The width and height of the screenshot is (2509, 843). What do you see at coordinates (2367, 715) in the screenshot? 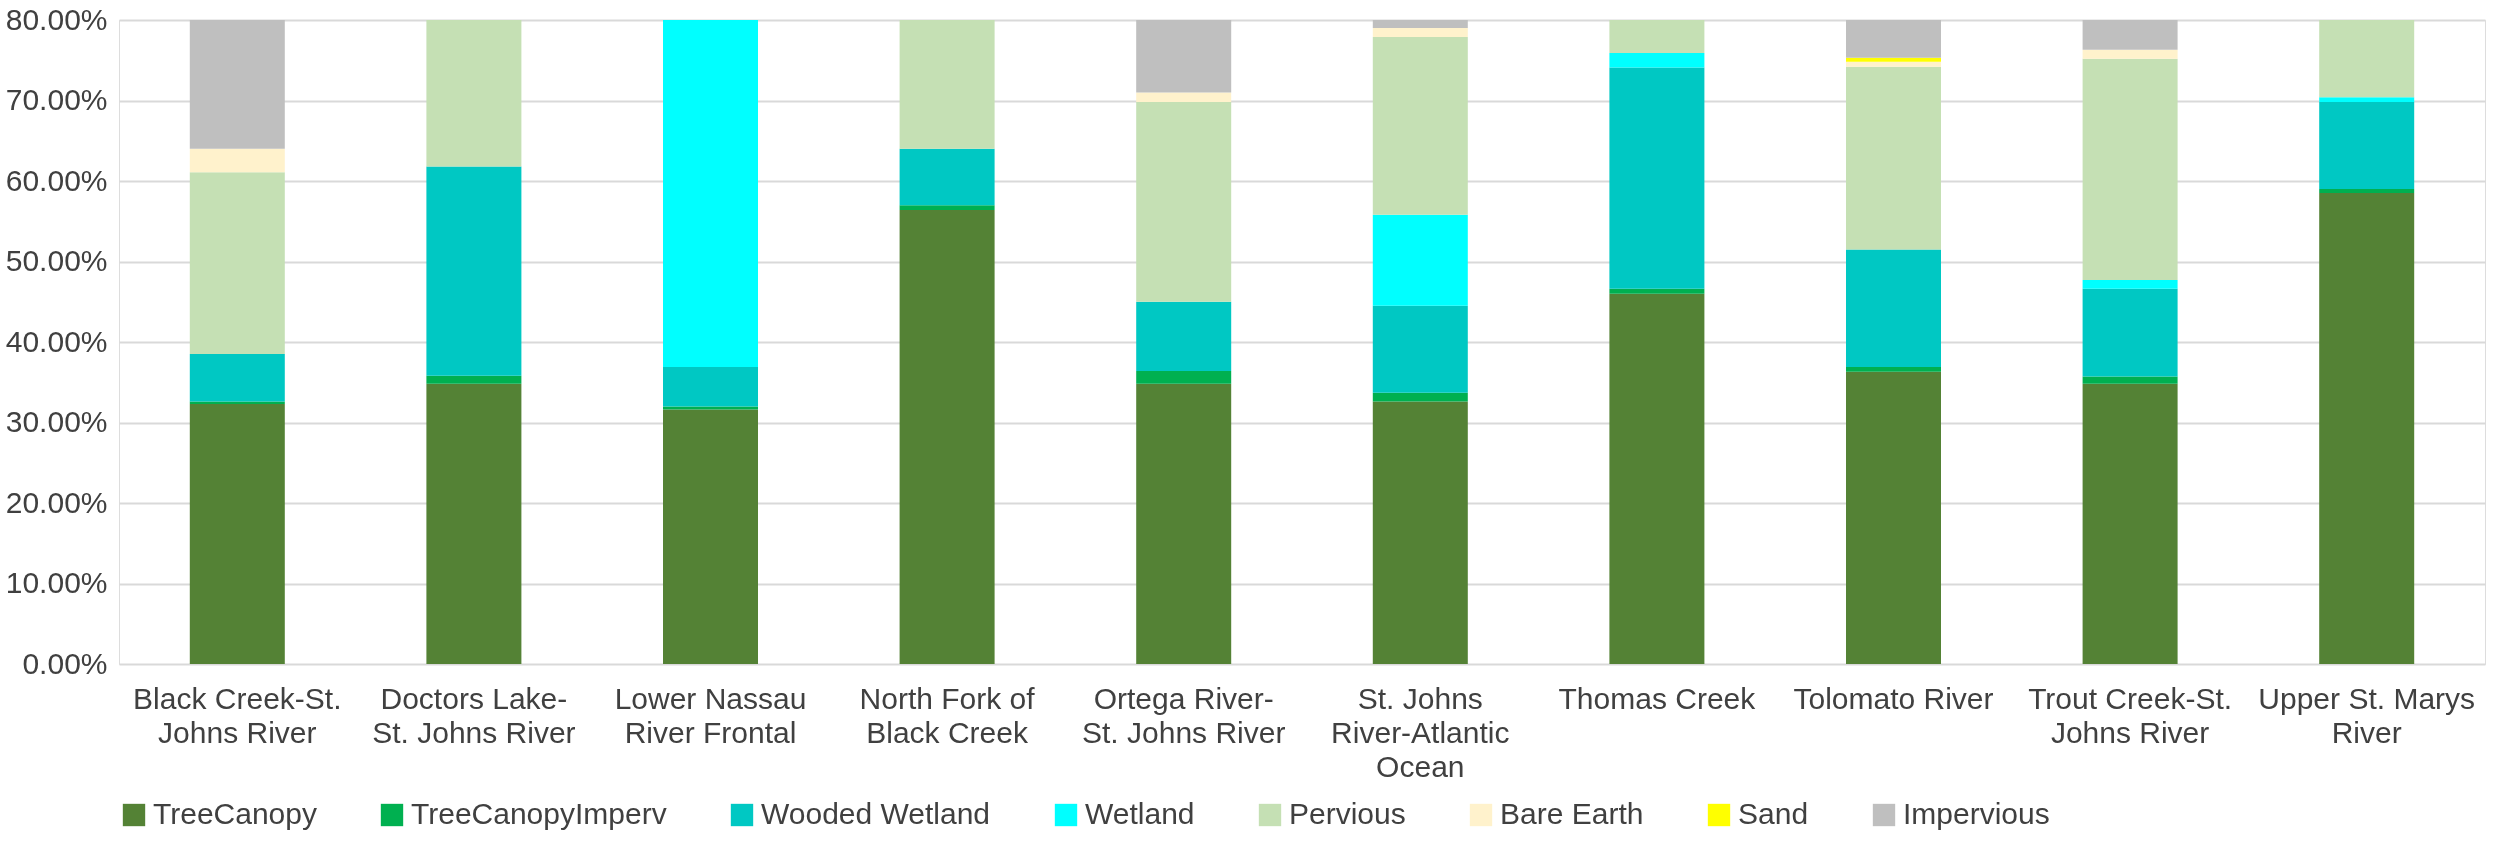
I see `x-tick-label: Upper St. Marys River` at bounding box center [2367, 715].